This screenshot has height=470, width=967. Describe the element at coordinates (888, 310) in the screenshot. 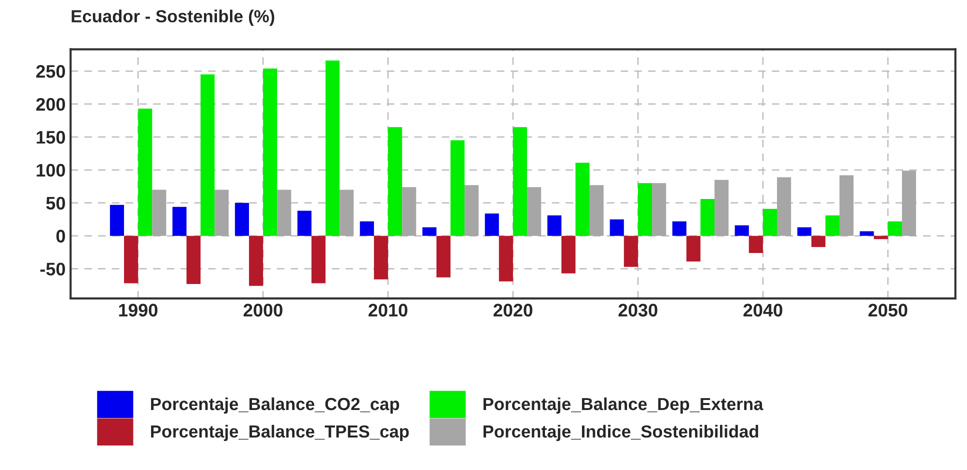

I see `x-tick-label: 2050` at that location.